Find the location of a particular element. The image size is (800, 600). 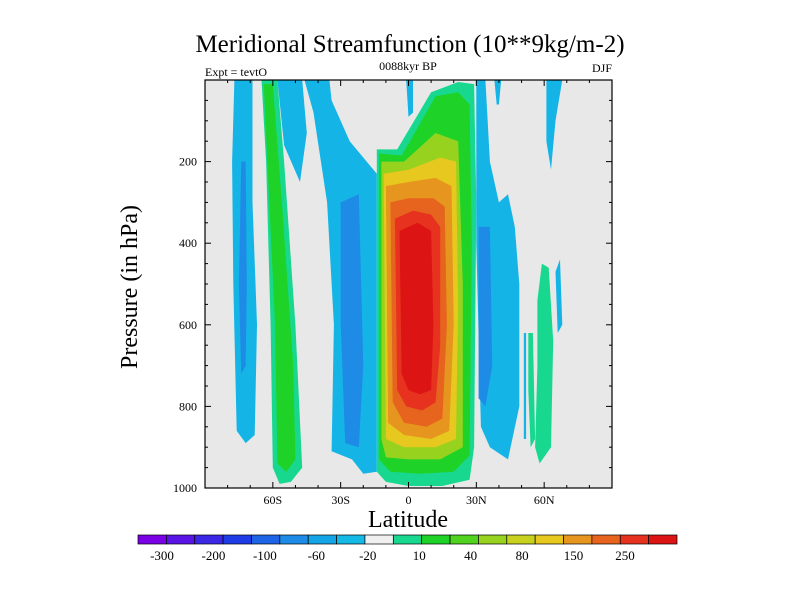

y-tick-label: 400 is located at coordinates (188, 243).